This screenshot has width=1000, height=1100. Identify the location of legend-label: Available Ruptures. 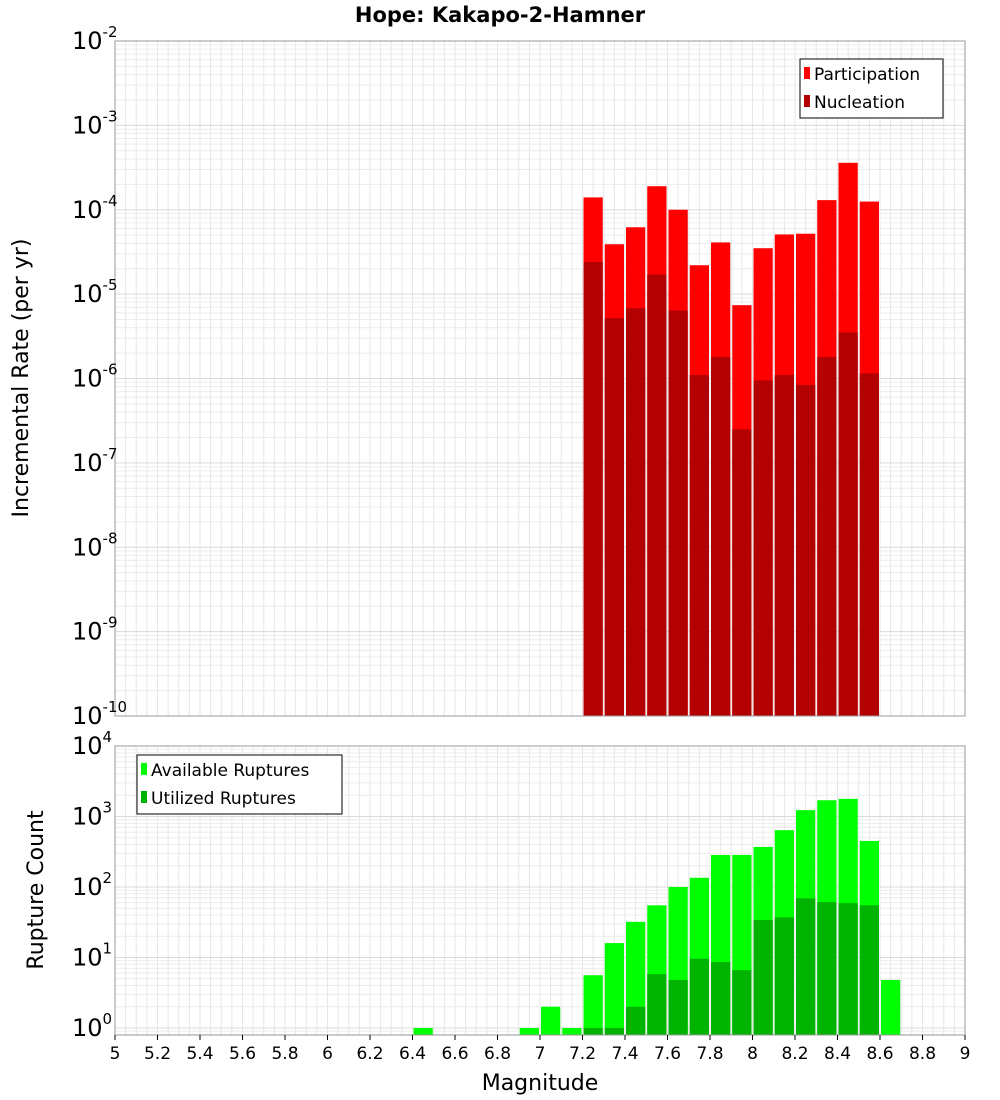
(230, 771).